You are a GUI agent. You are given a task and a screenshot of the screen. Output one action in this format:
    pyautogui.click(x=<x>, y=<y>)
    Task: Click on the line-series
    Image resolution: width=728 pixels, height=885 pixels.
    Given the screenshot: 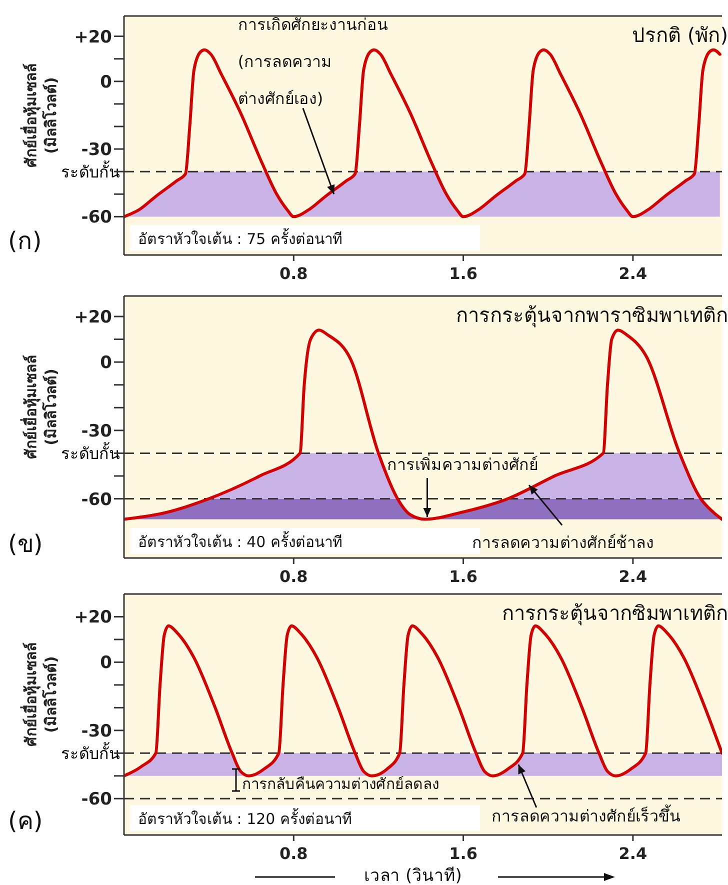 What is the action you would take?
    pyautogui.click(x=423, y=701)
    